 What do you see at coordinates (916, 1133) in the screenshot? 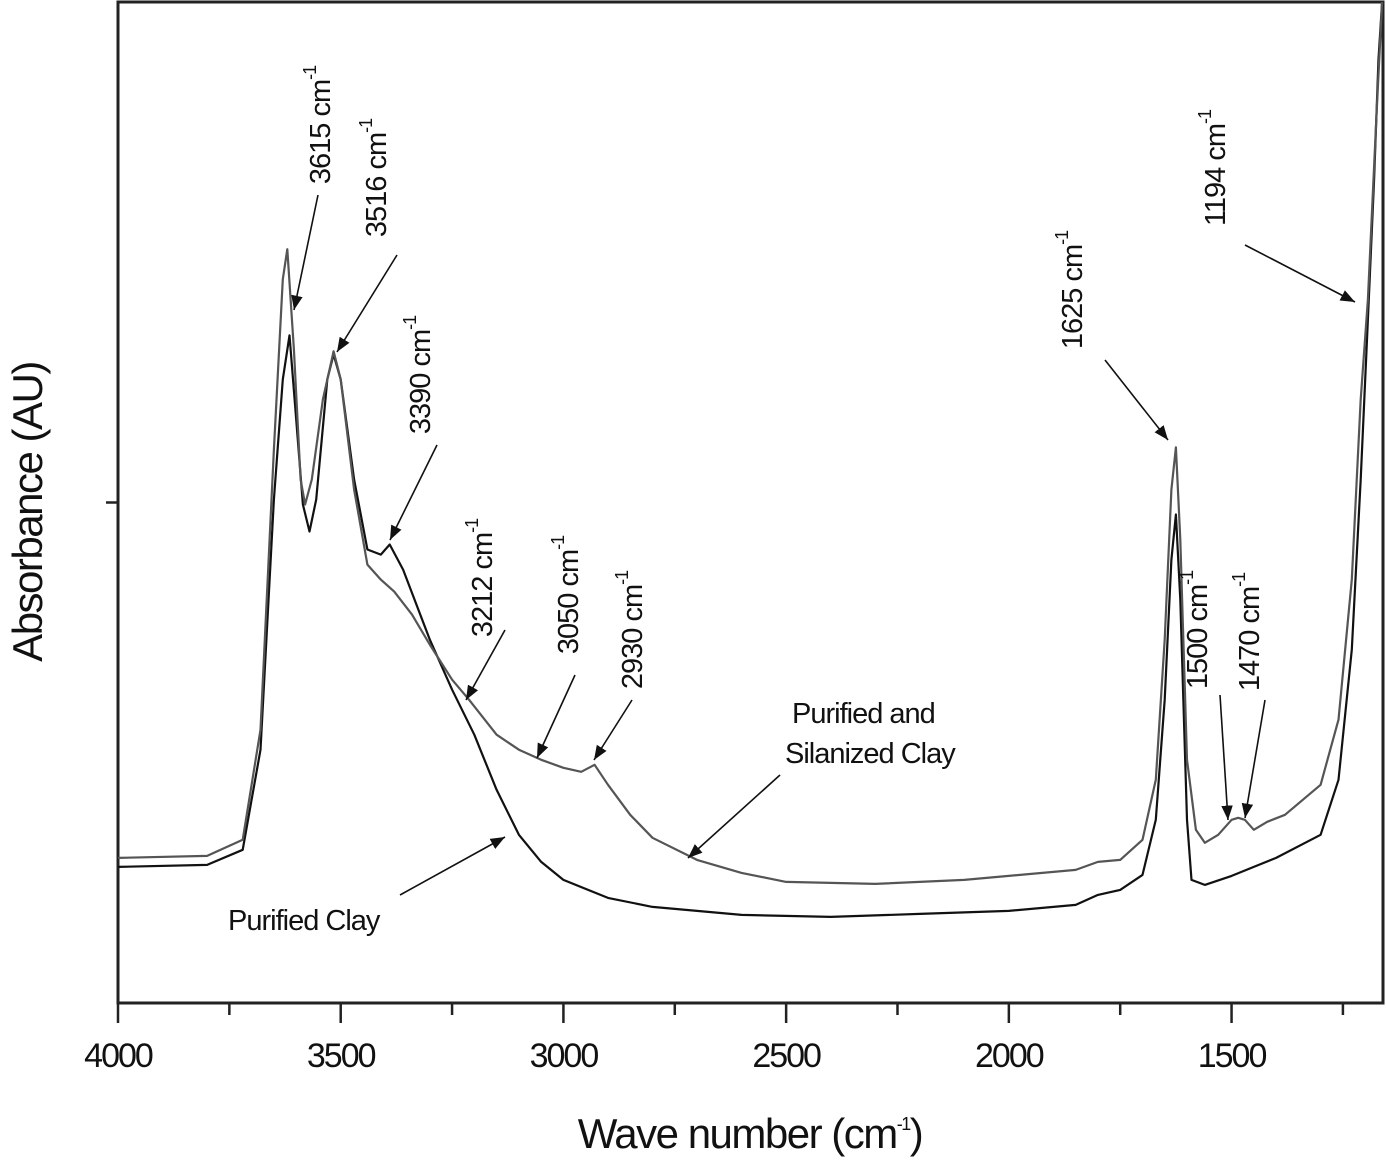
I see `x-axis-title-close: )` at bounding box center [916, 1133].